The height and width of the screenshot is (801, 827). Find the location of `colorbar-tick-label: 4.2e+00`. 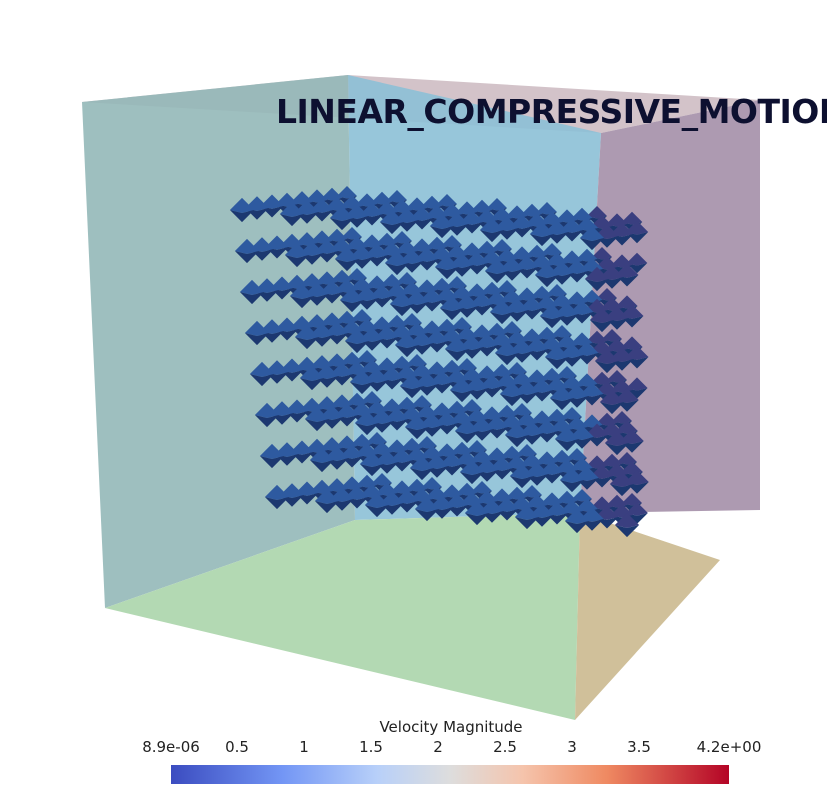

colorbar-tick-label: 4.2e+00 is located at coordinates (729, 747).